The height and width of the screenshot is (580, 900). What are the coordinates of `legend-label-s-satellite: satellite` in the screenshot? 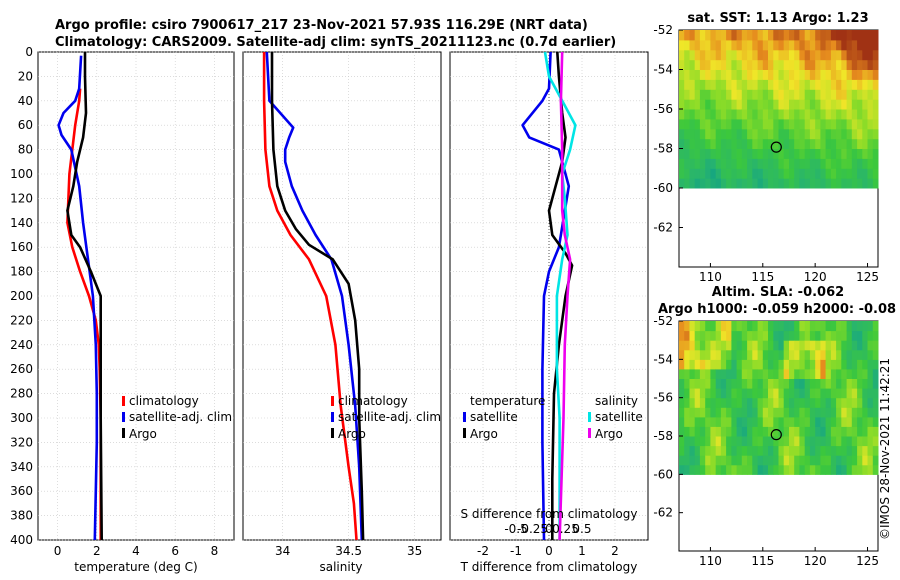 It's located at (619, 417).